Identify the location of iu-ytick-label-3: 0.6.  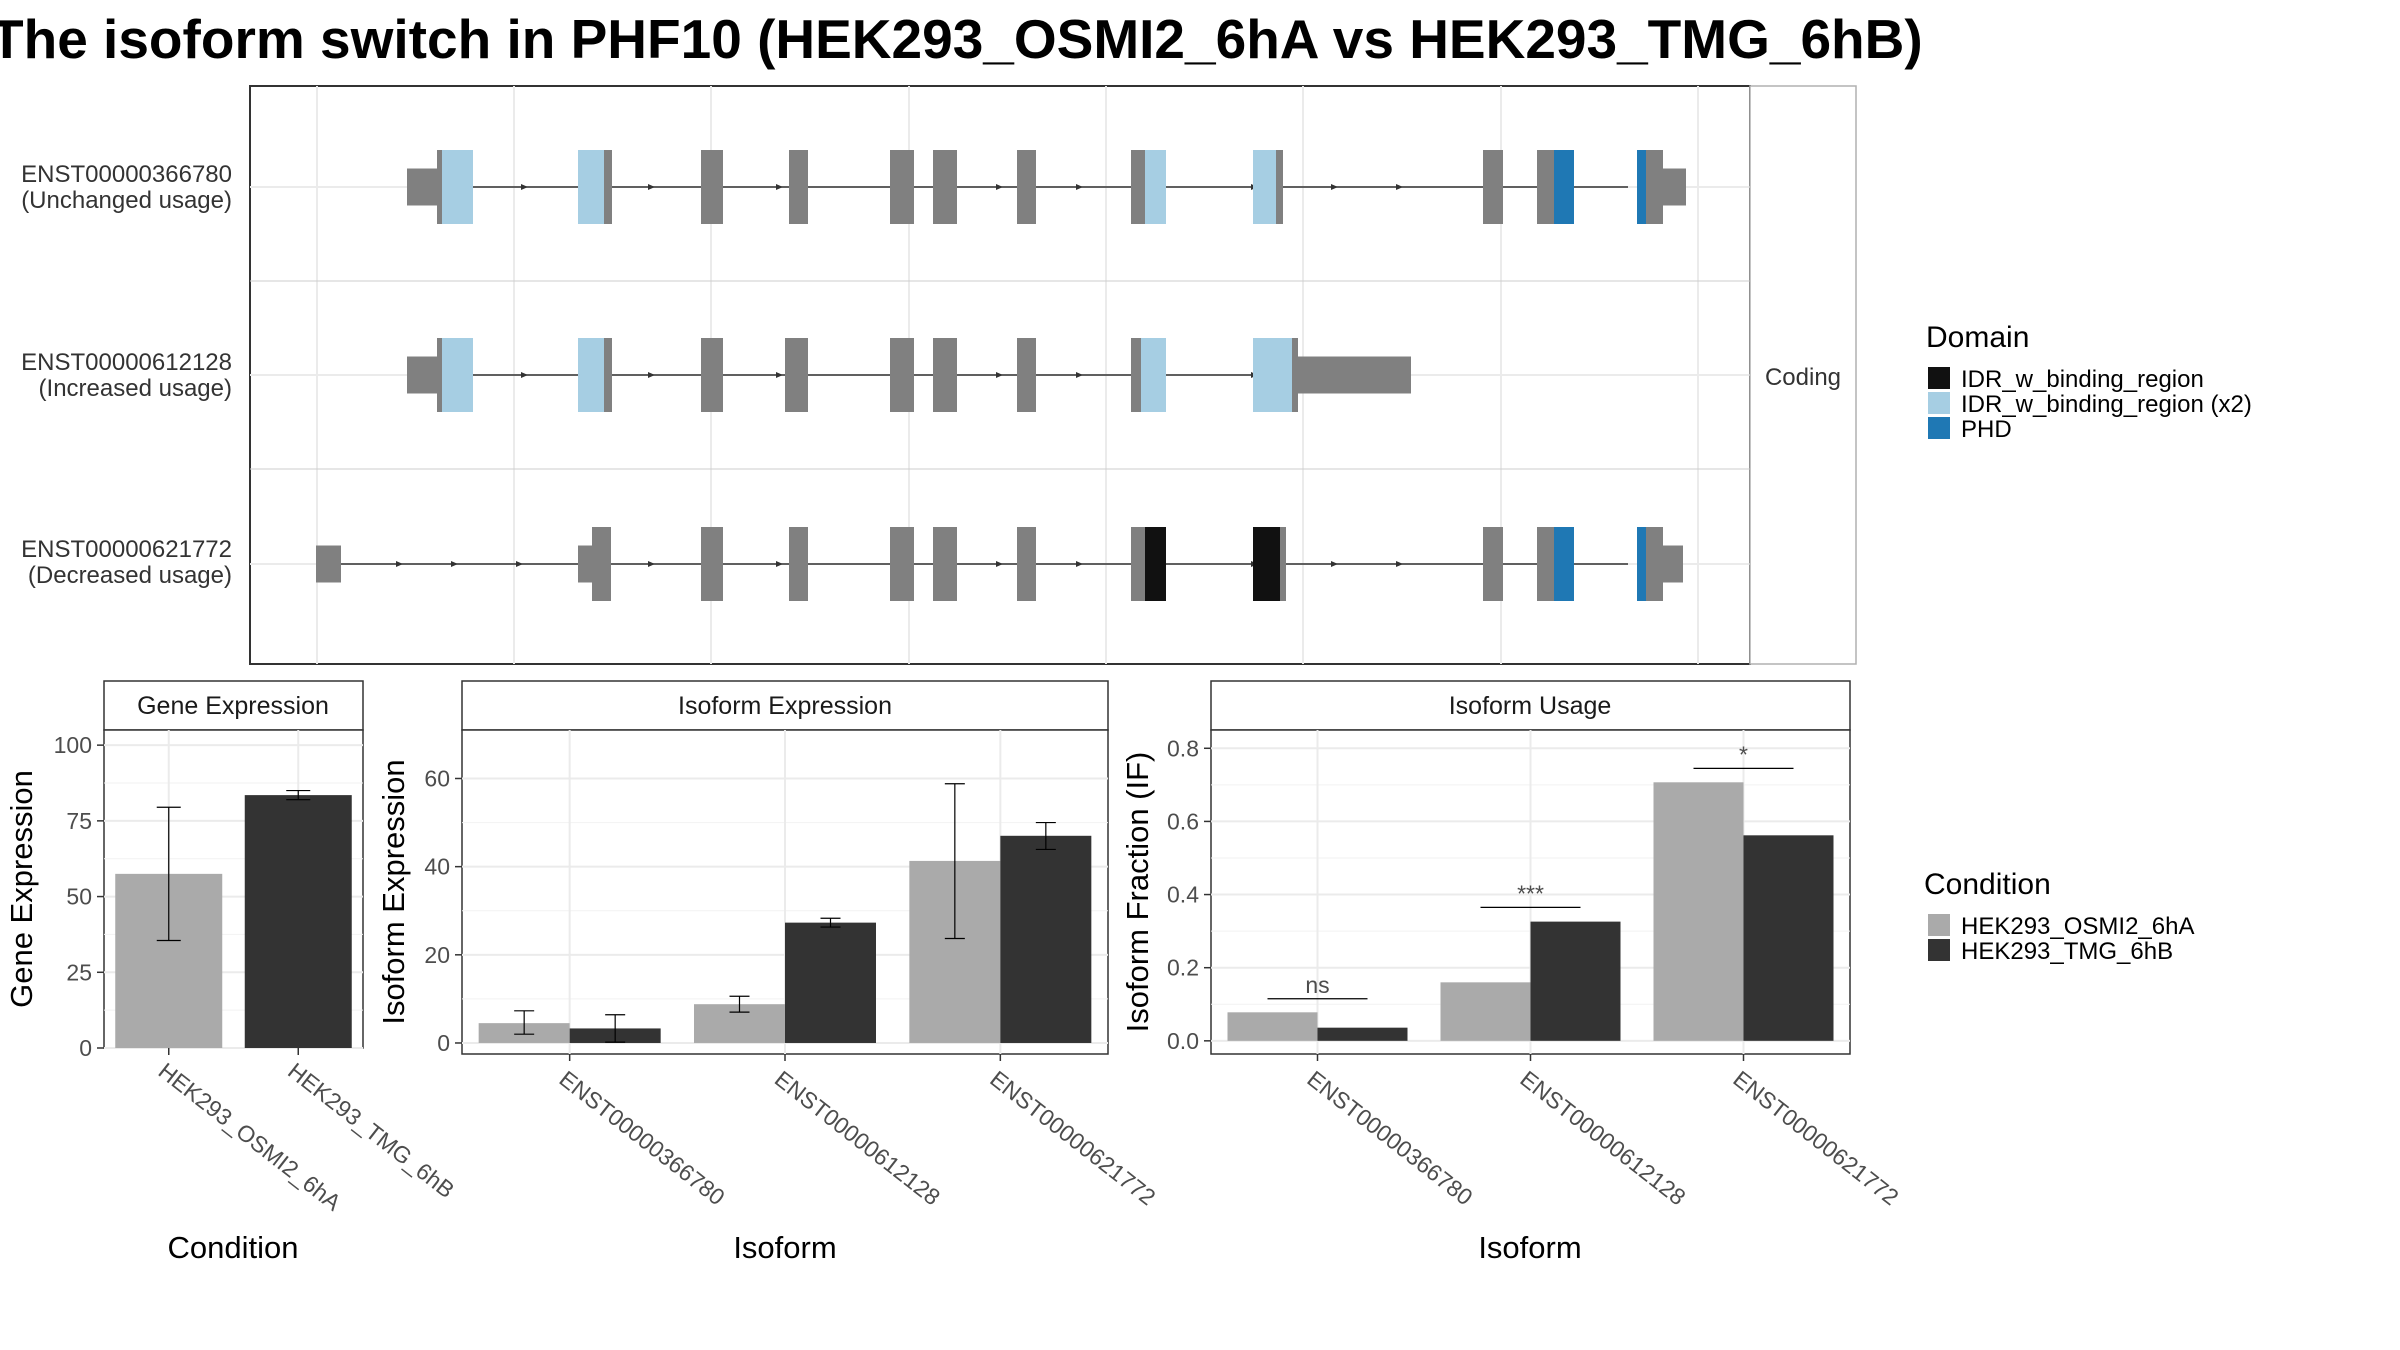
(1183, 821).